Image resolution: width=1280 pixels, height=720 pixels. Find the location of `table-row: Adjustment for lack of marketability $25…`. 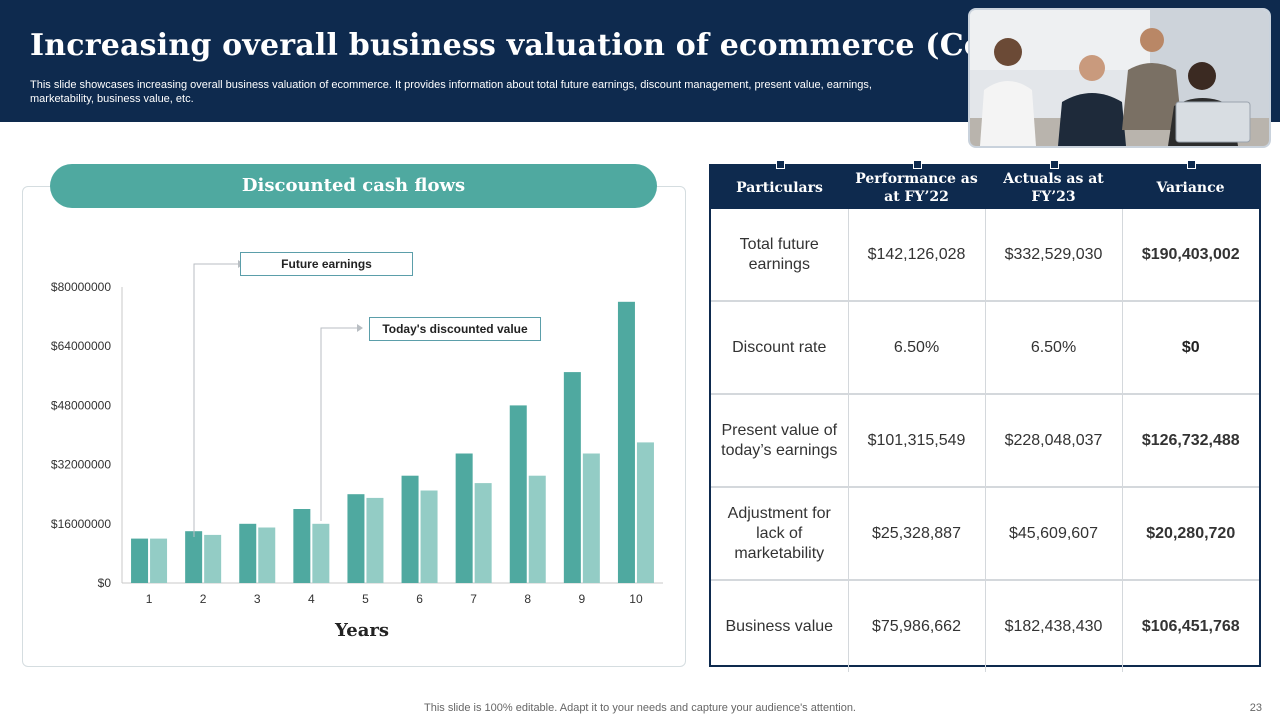

table-row: Adjustment for lack of marketability $25… is located at coordinates (985, 534).